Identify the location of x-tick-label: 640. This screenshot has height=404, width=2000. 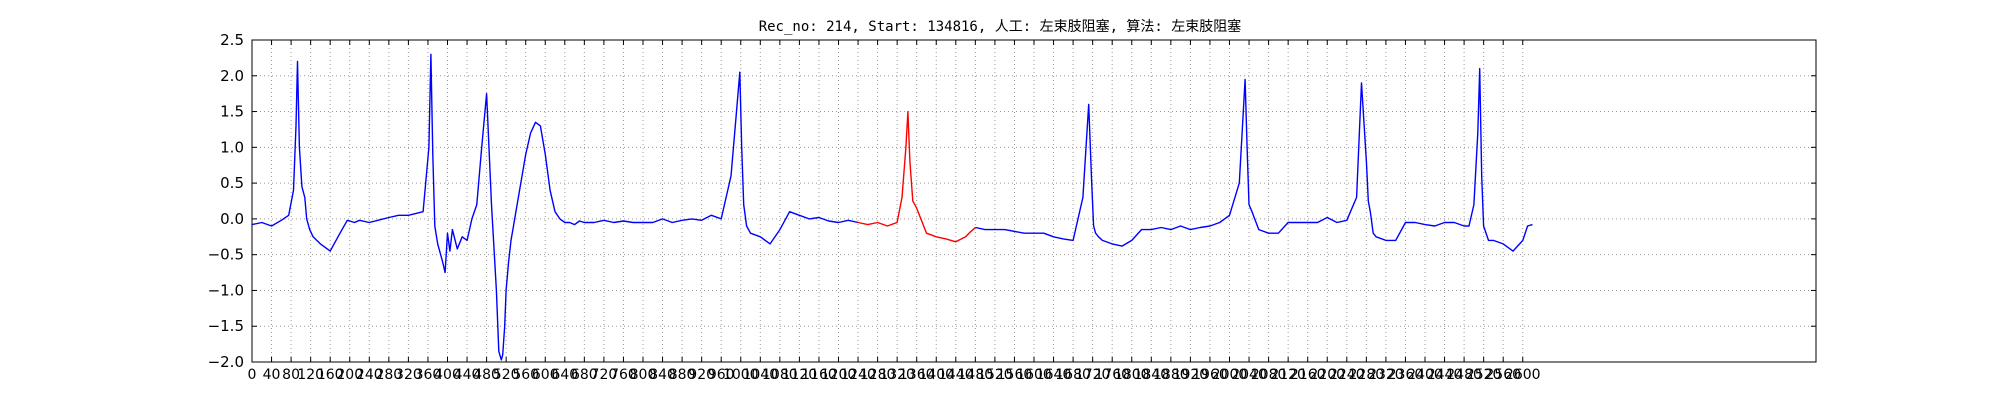
(564, 375).